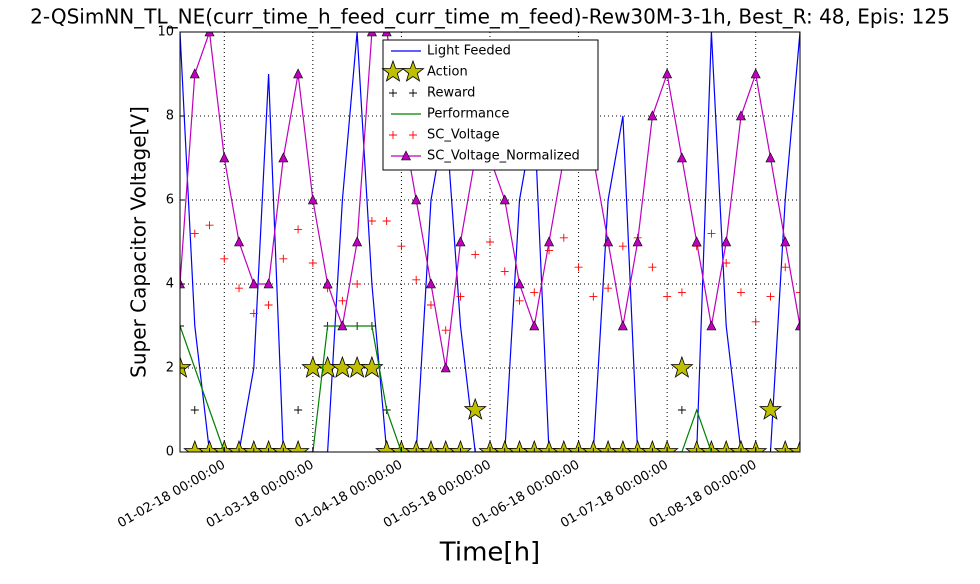  I want to click on x-axis-label: Time[h], so click(489, 553).